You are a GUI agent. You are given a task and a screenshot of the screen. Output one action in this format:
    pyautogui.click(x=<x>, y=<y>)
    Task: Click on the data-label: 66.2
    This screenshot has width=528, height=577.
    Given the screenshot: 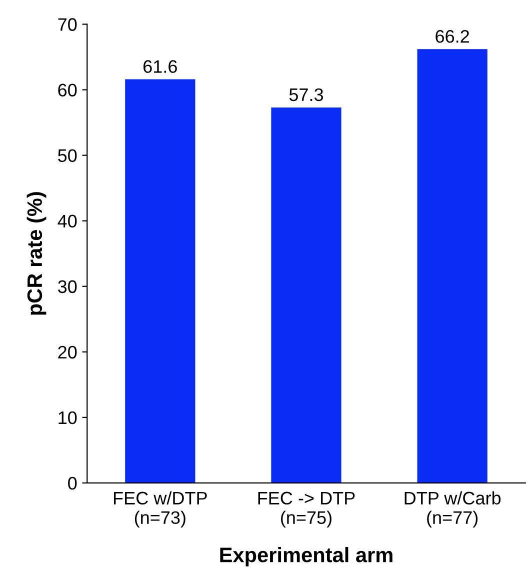 What is the action you would take?
    pyautogui.click(x=452, y=36)
    